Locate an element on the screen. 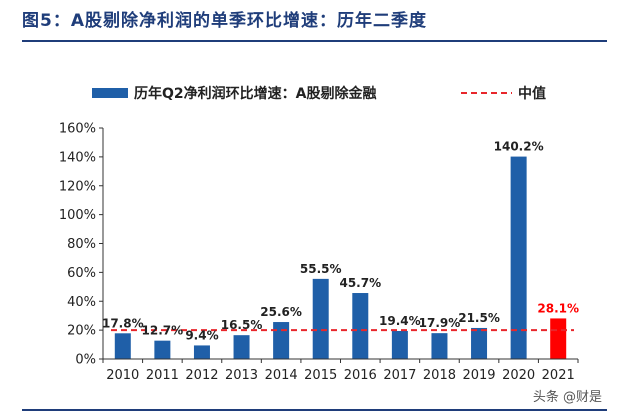 Image resolution: width=620 pixels, height=417 pixels. data-label: 140.2% is located at coordinates (519, 147).